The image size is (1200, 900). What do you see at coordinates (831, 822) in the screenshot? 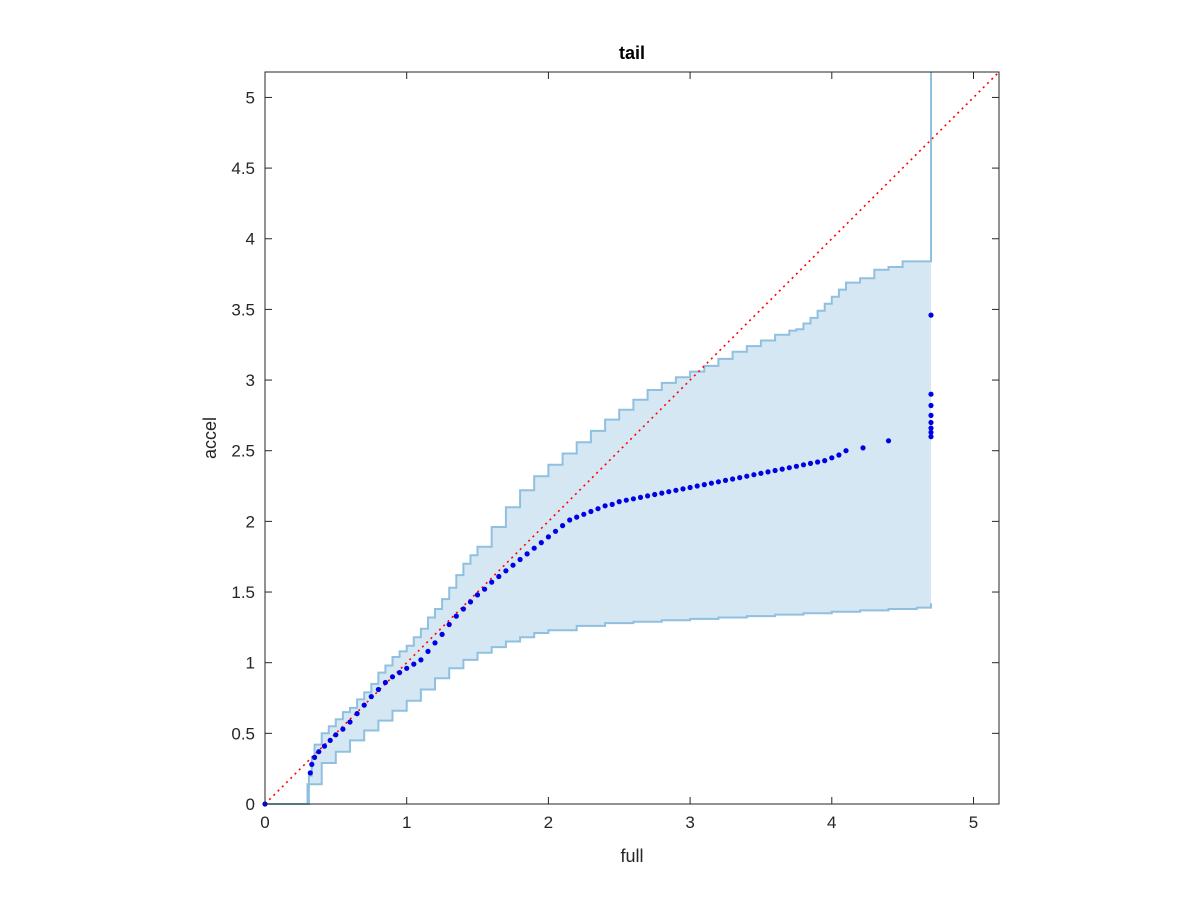
I see `x-tick-label: 4` at bounding box center [831, 822].